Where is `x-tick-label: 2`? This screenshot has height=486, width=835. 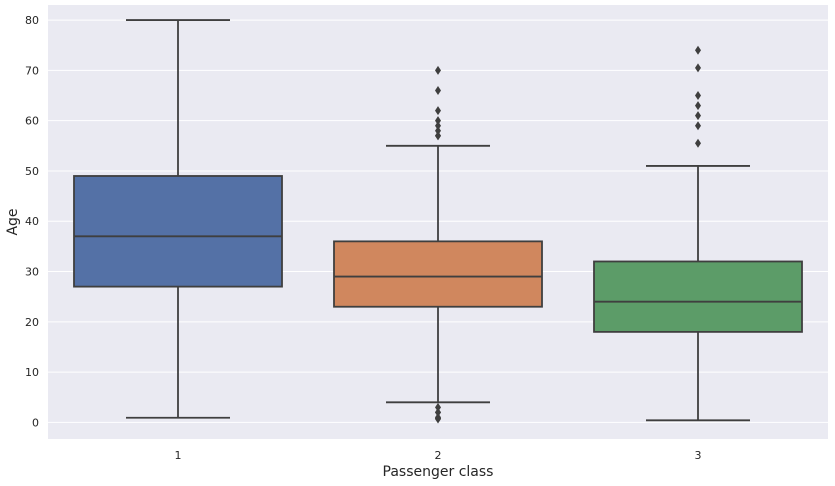
x-tick-label: 2 is located at coordinates (438, 455).